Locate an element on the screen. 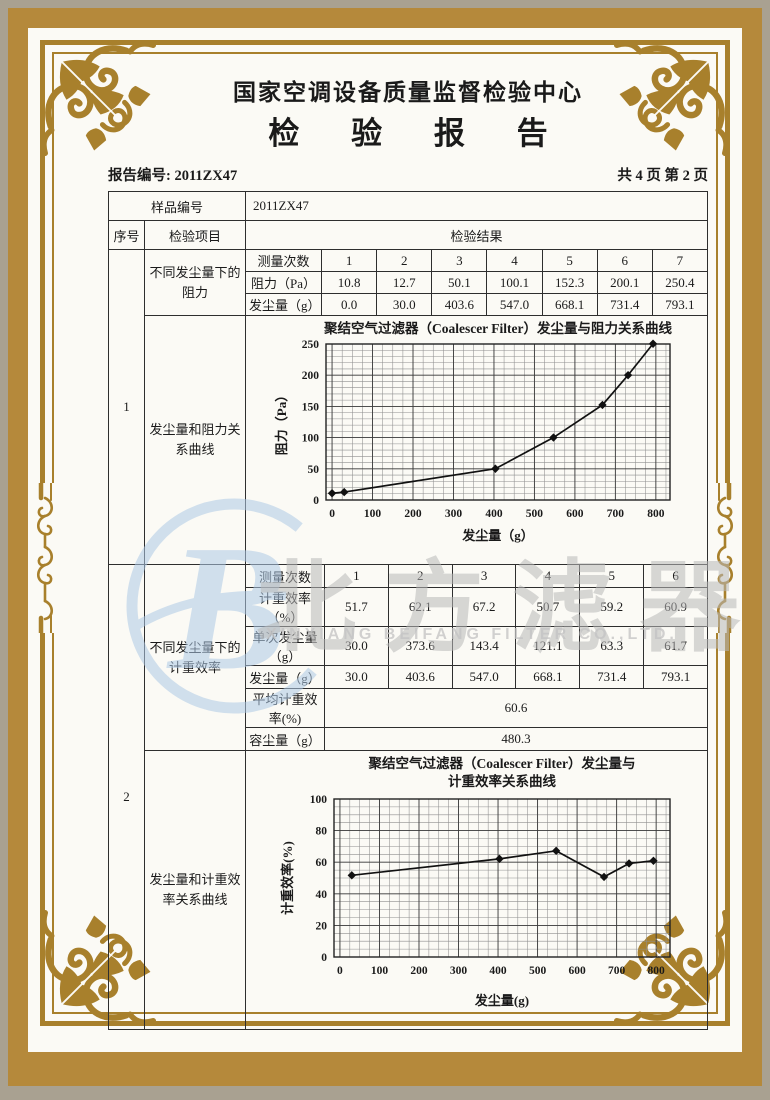  sample-no-value: 2011ZX47 is located at coordinates (476, 206).